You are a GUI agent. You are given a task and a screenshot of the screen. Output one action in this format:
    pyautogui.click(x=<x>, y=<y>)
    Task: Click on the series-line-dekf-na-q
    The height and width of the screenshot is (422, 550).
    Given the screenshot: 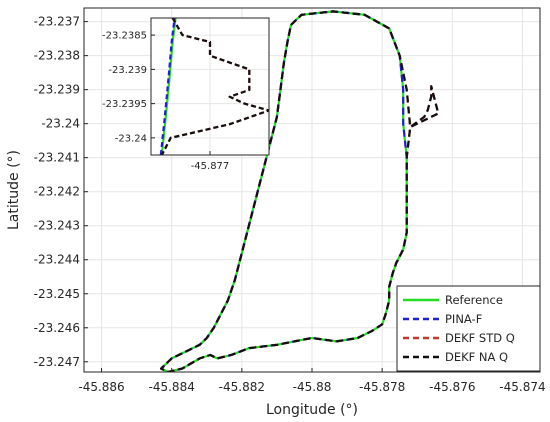 What is the action you would take?
    pyautogui.click(x=214, y=86)
    